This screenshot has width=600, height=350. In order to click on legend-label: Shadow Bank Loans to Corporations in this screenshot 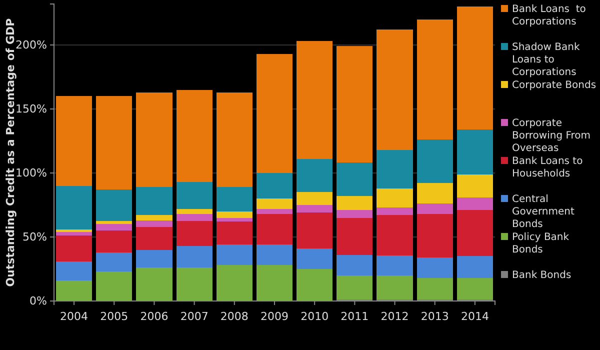, I will do `click(546, 60)`.